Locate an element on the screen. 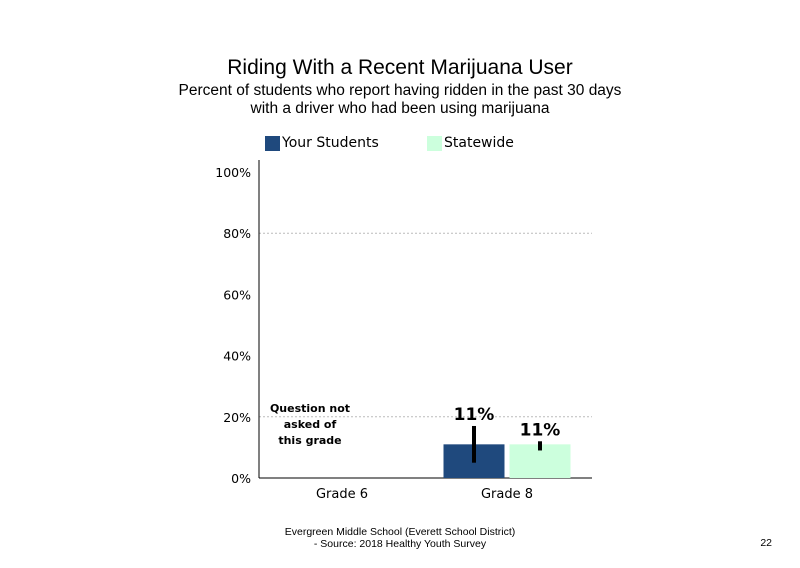 This screenshot has width=800, height=568. annotation-line-1: Question not is located at coordinates (310, 408).